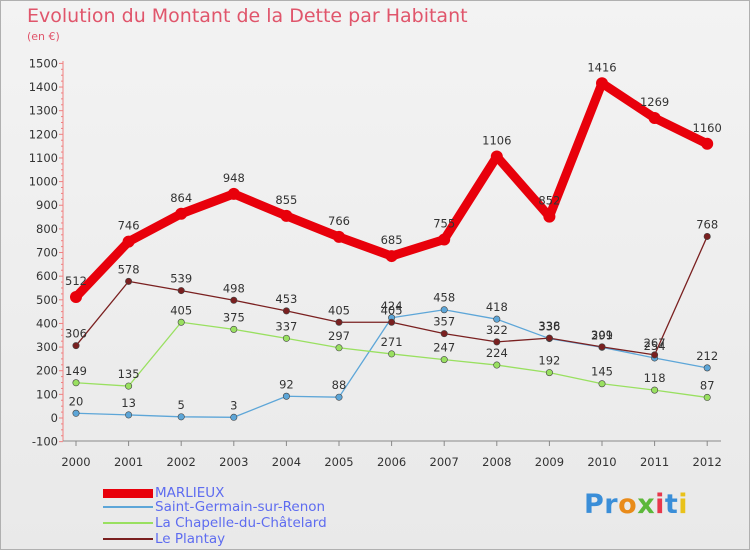 The height and width of the screenshot is (550, 750). What do you see at coordinates (391, 462) in the screenshot?
I see `x-tick-label: 2006` at bounding box center [391, 462].